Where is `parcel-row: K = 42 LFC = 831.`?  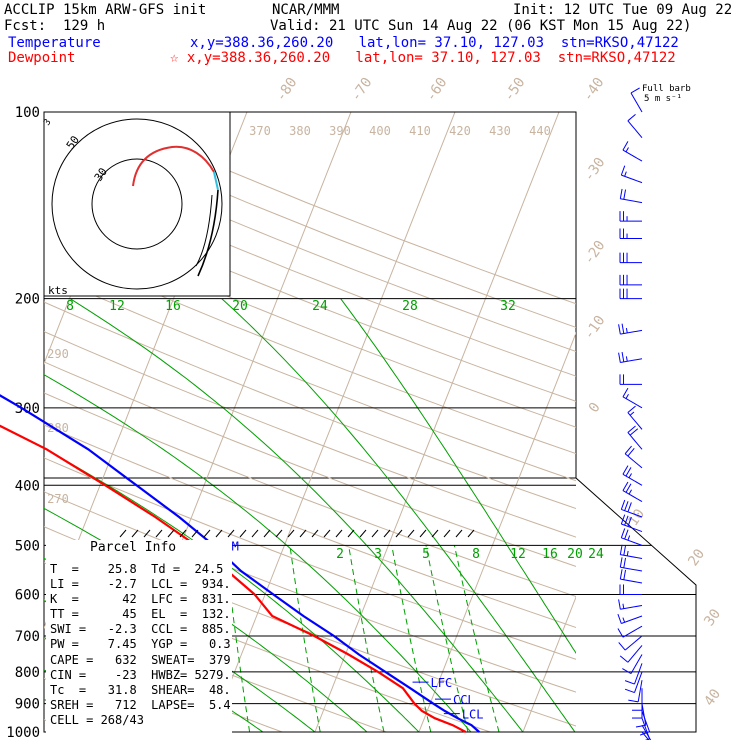 parcel-row: K = 42 LFC = 831. is located at coordinates (140, 599).